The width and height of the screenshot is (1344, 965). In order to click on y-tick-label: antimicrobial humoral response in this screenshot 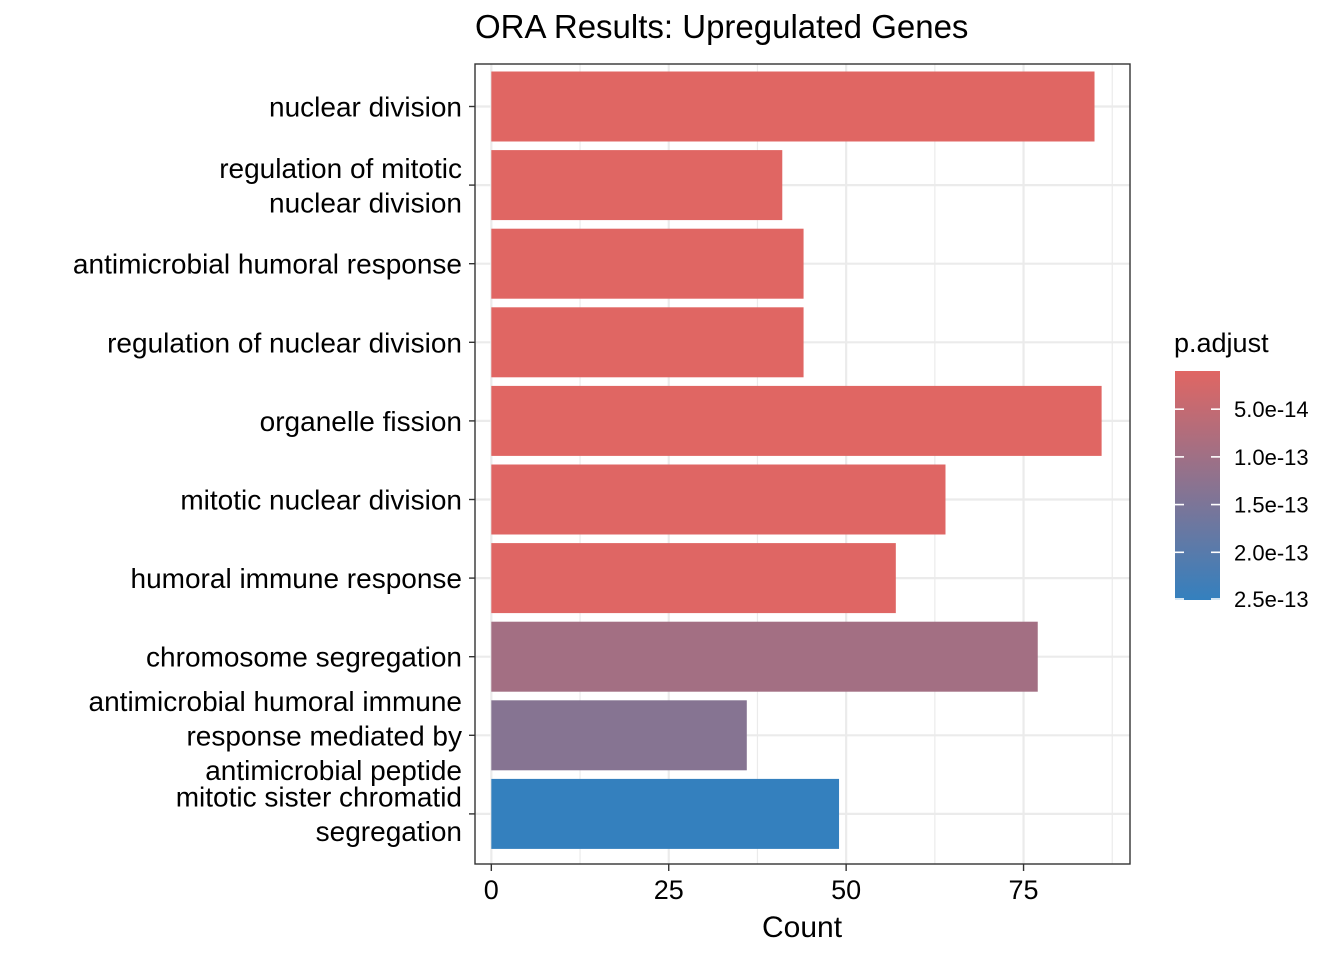, I will do `click(267, 264)`.